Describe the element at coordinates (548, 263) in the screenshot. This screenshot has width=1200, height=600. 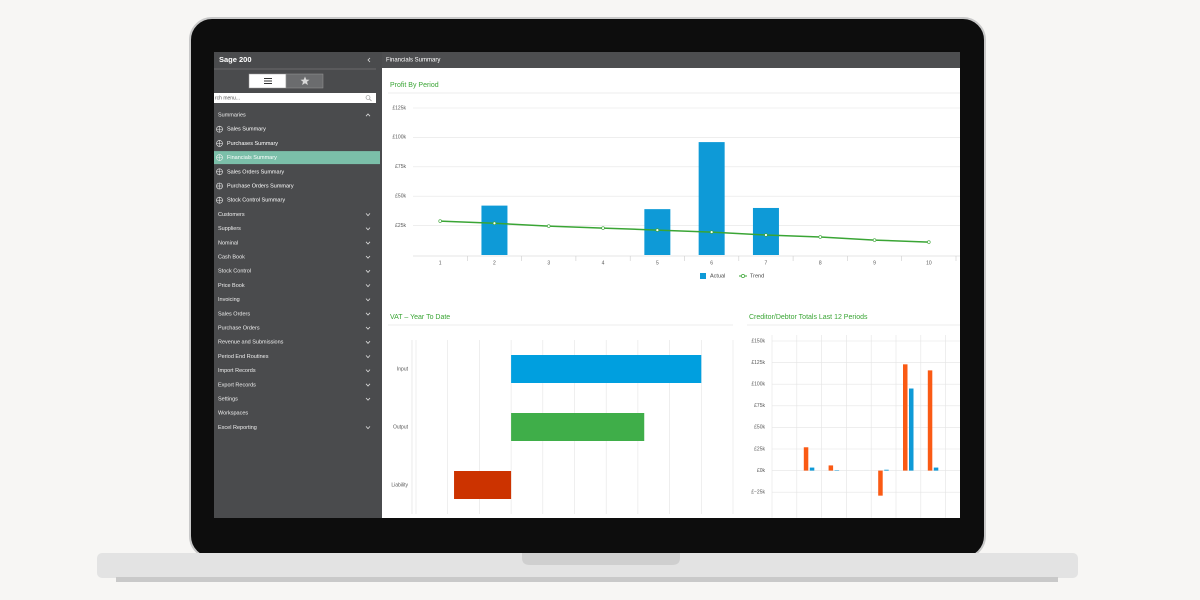
I see `x-tick-label: 3` at that location.